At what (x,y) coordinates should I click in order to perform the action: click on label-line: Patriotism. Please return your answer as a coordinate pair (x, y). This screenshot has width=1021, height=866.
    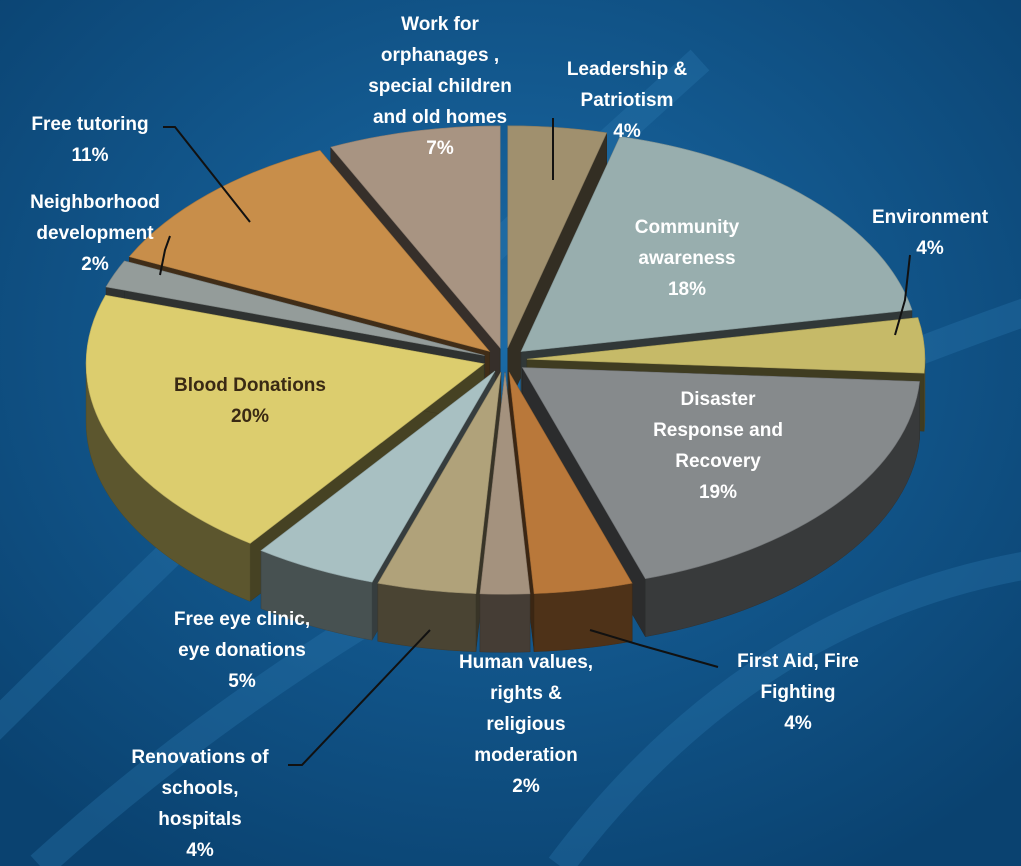
    Looking at the image, I should click on (627, 100).